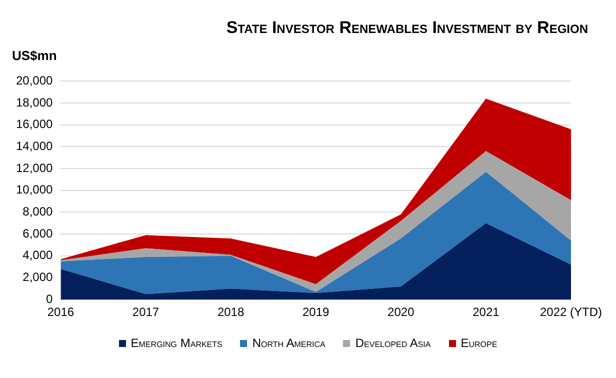 This screenshot has width=616, height=378. I want to click on y-tick-label: 2,000, so click(38, 277).